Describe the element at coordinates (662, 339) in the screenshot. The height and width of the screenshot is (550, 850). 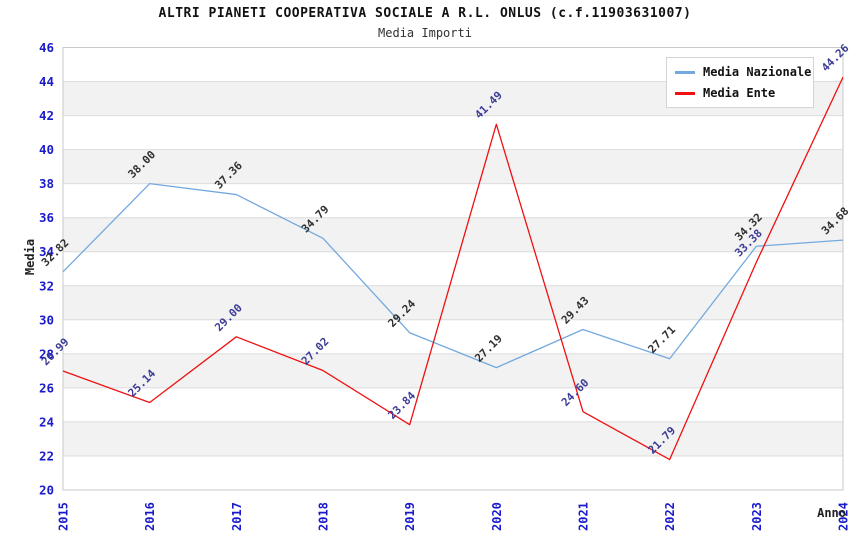
I see `data-label: 27.71` at that location.